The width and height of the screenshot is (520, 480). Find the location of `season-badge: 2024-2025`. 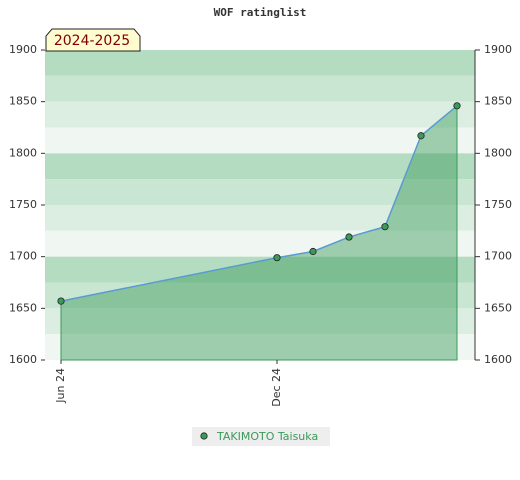

season-badge: 2024-2025 is located at coordinates (92, 41).